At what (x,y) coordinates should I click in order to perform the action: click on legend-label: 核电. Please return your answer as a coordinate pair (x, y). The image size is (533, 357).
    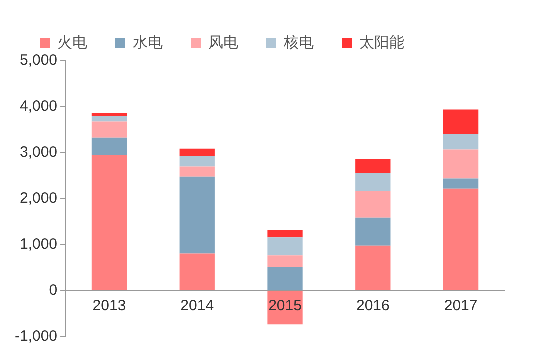
    Looking at the image, I should click on (298, 42).